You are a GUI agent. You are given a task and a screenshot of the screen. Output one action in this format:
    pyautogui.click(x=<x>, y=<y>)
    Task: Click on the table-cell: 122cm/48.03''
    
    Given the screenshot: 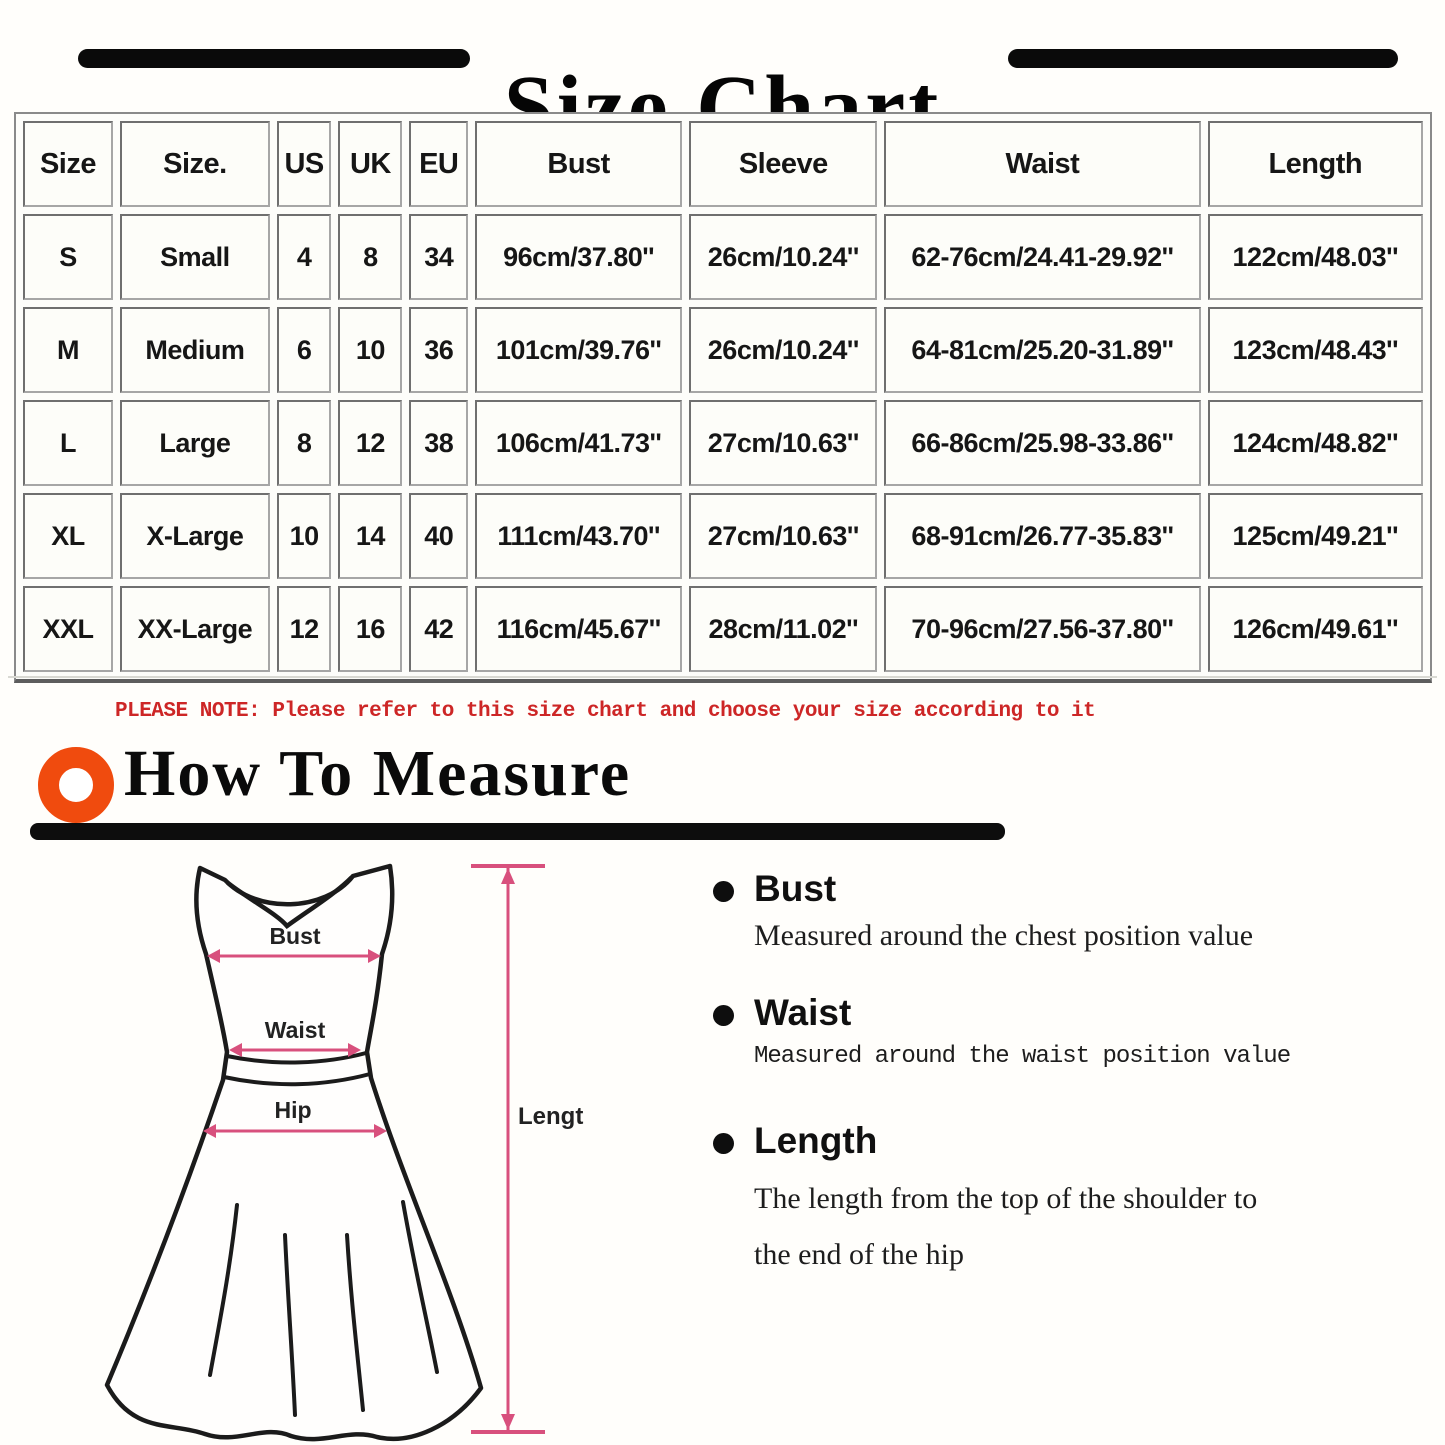 What is the action you would take?
    pyautogui.click(x=1315, y=257)
    